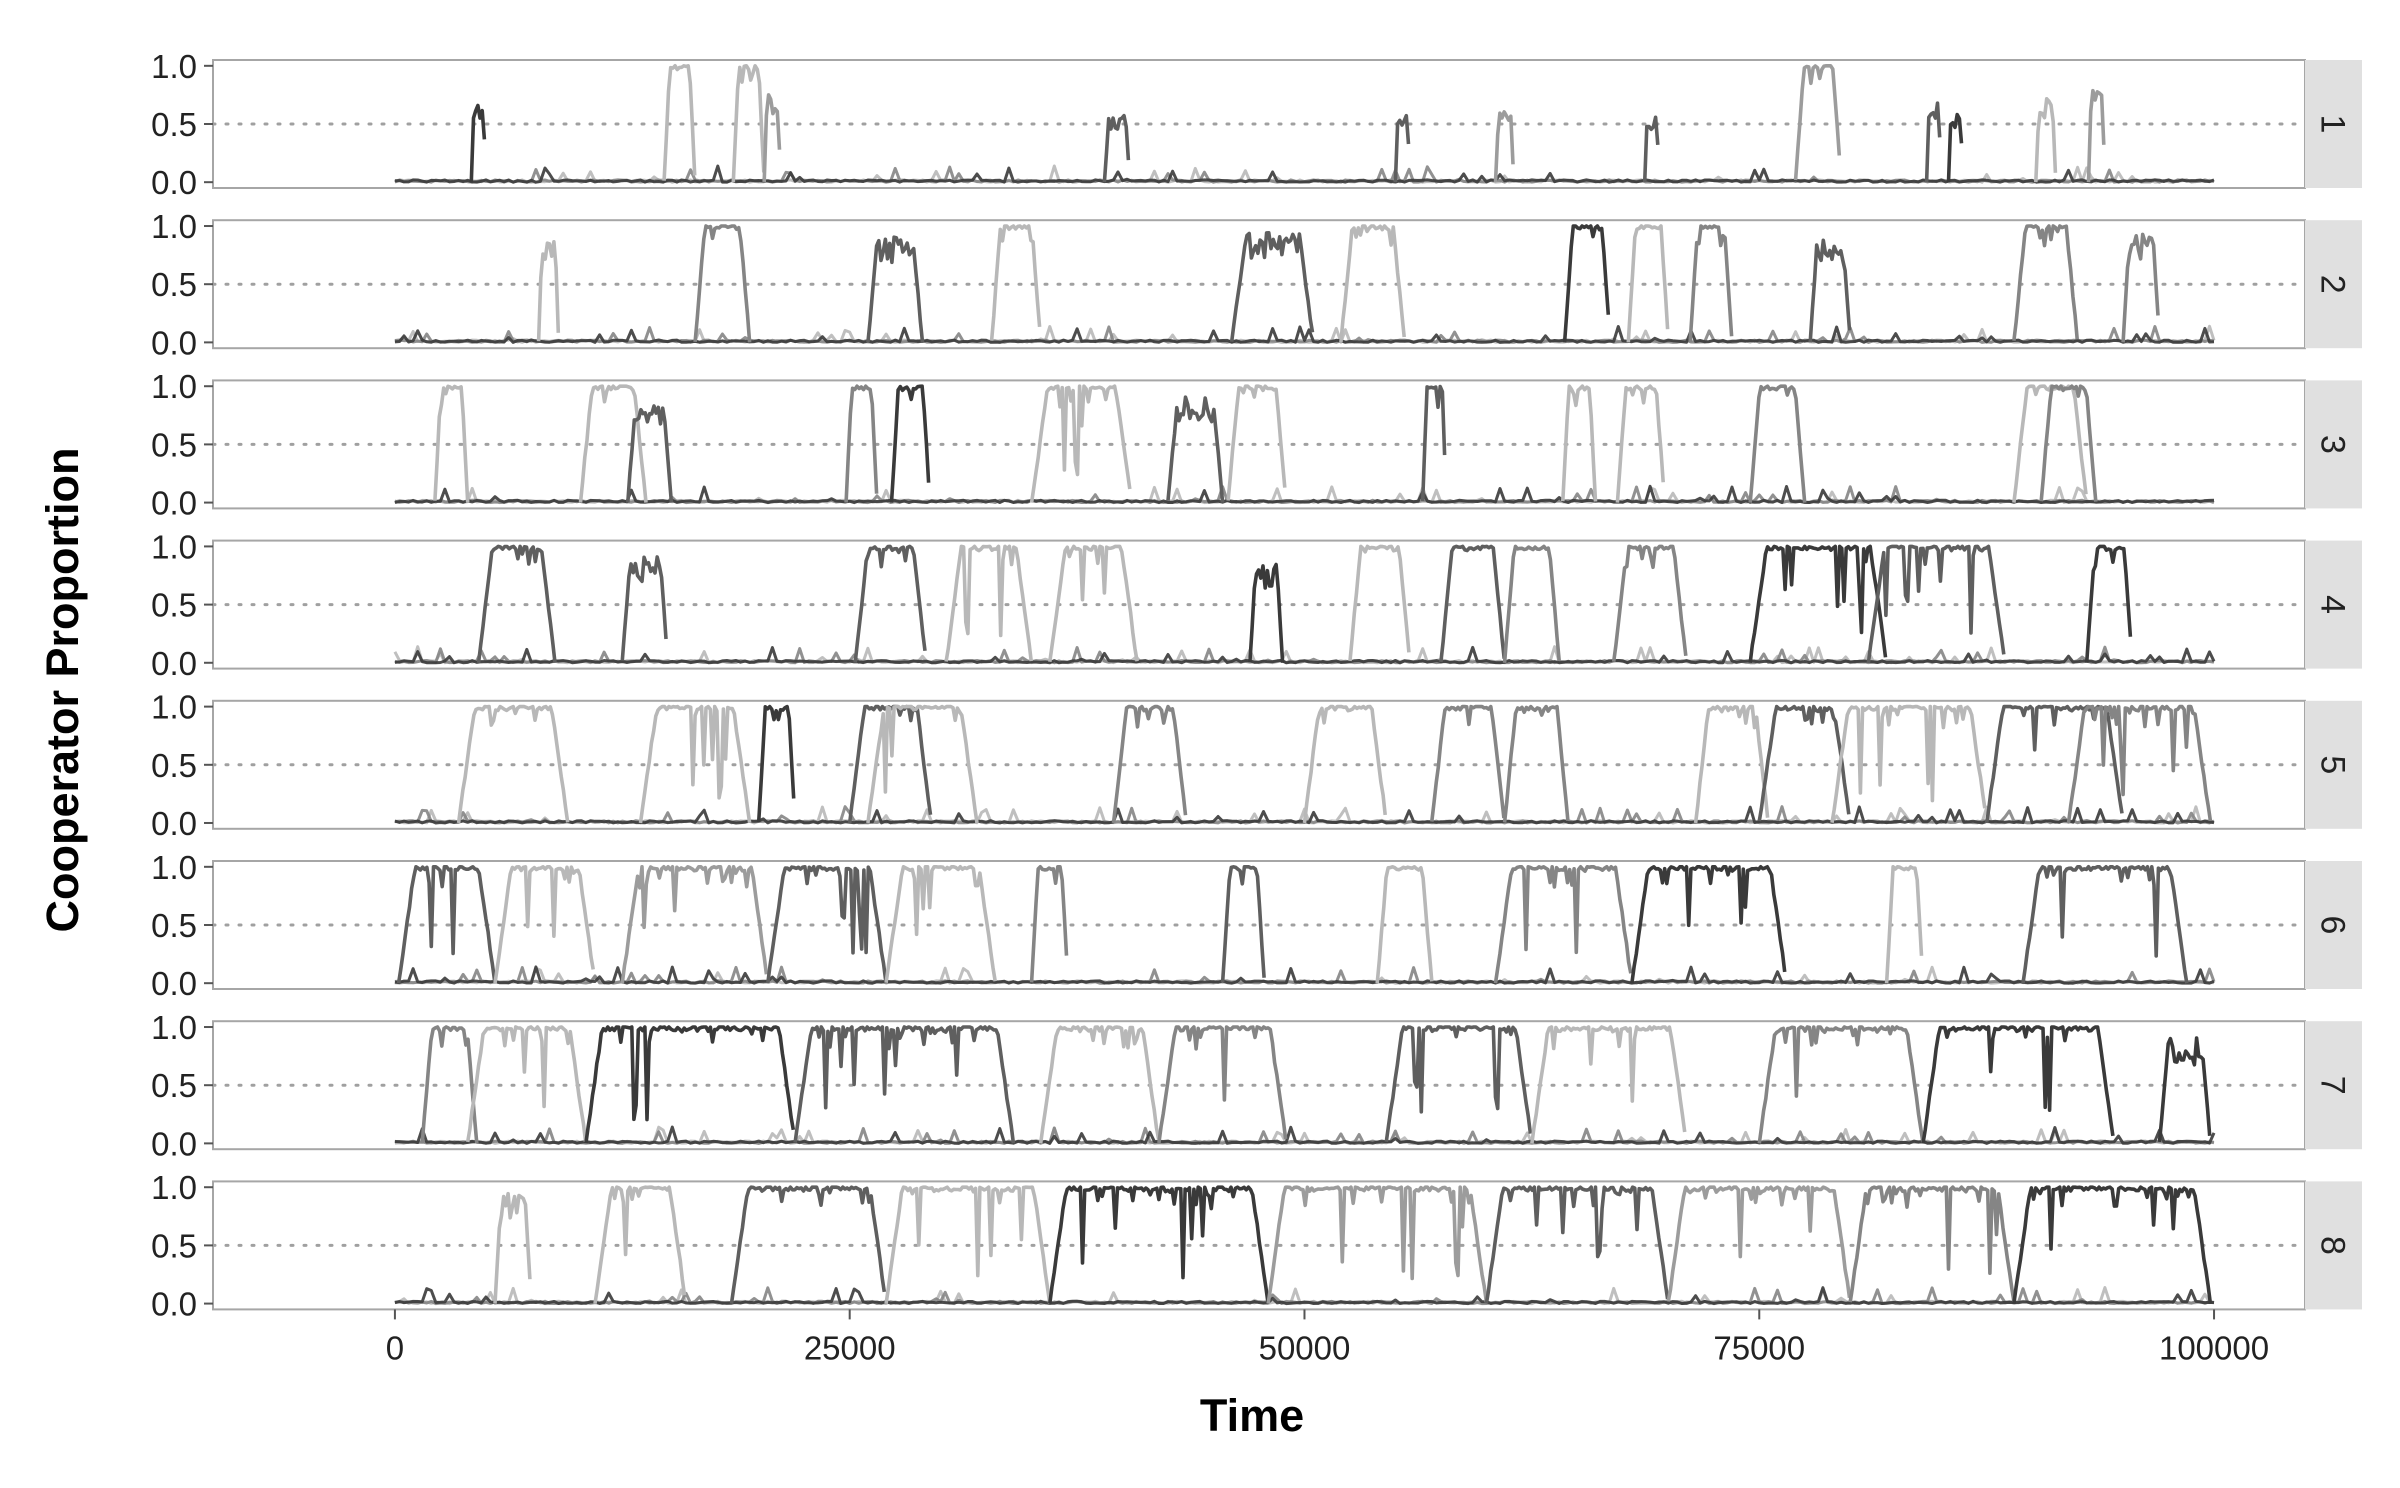 This screenshot has height=1488, width=2400. I want to click on facet-strip-label: 4, so click(2333, 604).